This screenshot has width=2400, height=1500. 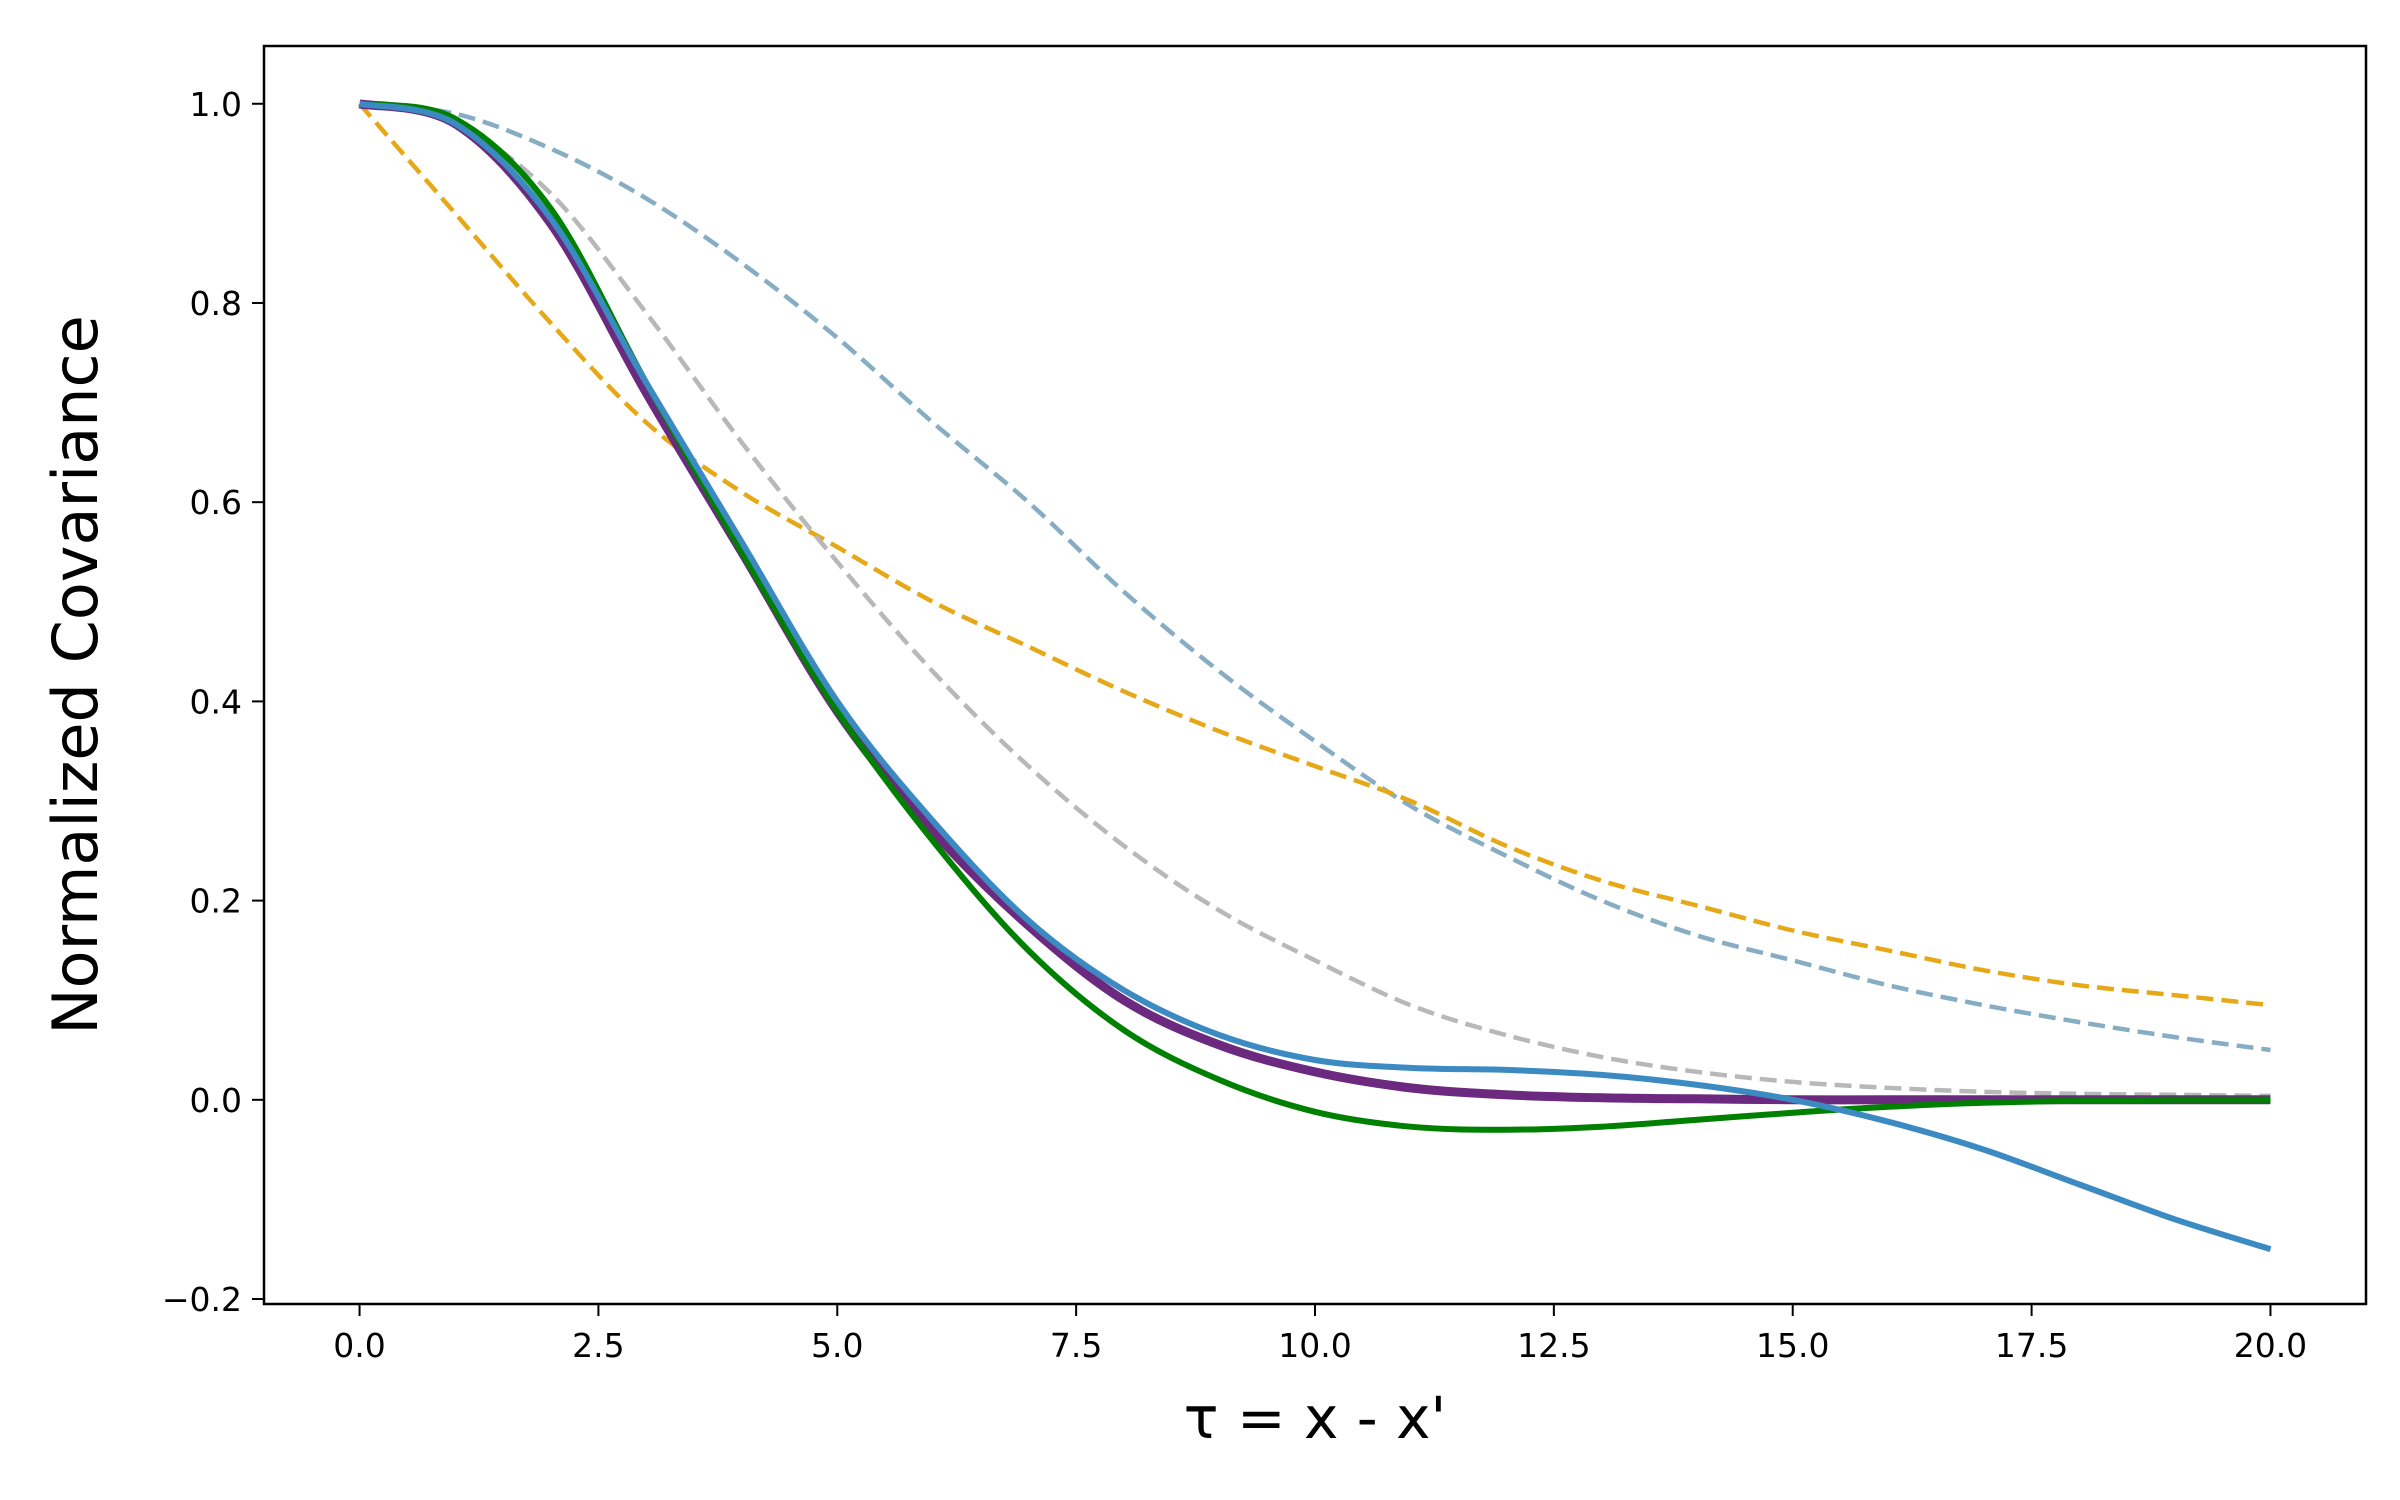 I want to click on x-tick-label: 2.5, so click(x=598, y=1345).